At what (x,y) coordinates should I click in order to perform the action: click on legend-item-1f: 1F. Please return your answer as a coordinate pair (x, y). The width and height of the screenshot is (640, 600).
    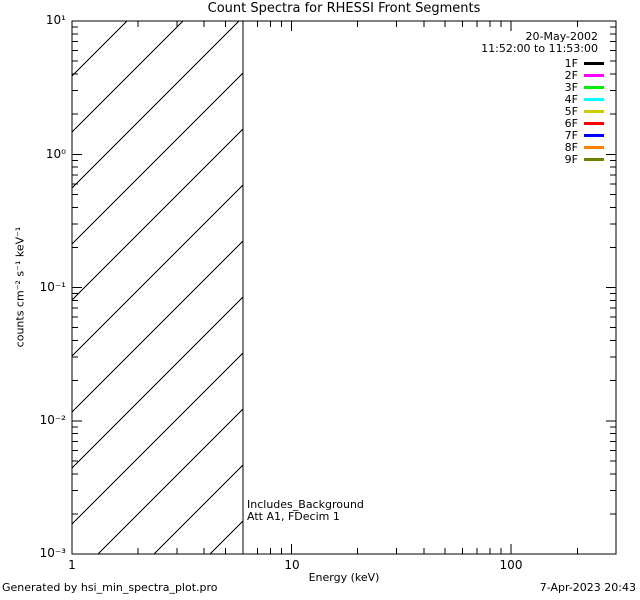
    Looking at the image, I should click on (584, 63).